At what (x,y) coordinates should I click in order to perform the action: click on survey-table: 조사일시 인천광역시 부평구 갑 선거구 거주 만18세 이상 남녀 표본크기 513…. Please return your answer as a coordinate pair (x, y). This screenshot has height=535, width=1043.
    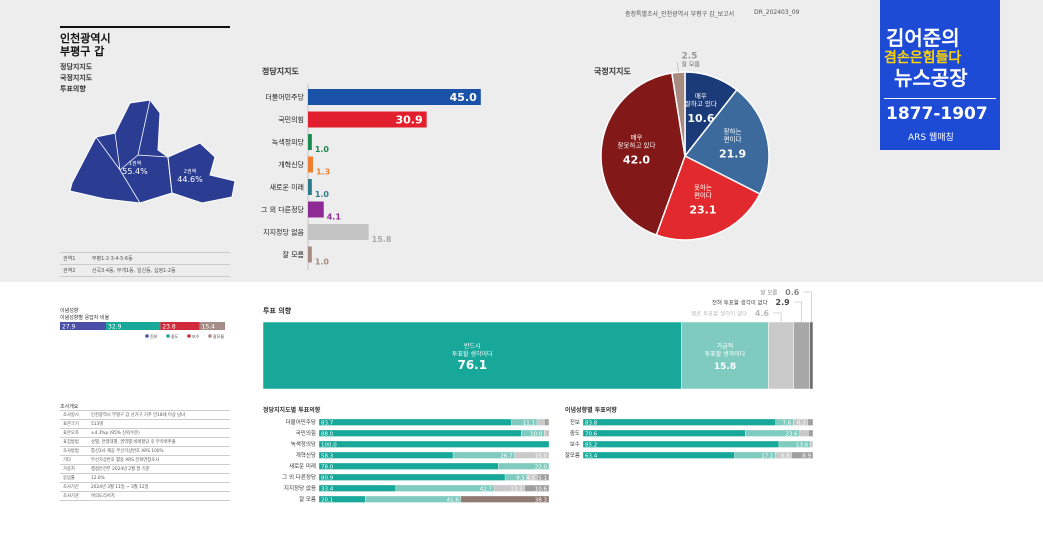
    Looking at the image, I should click on (145, 455).